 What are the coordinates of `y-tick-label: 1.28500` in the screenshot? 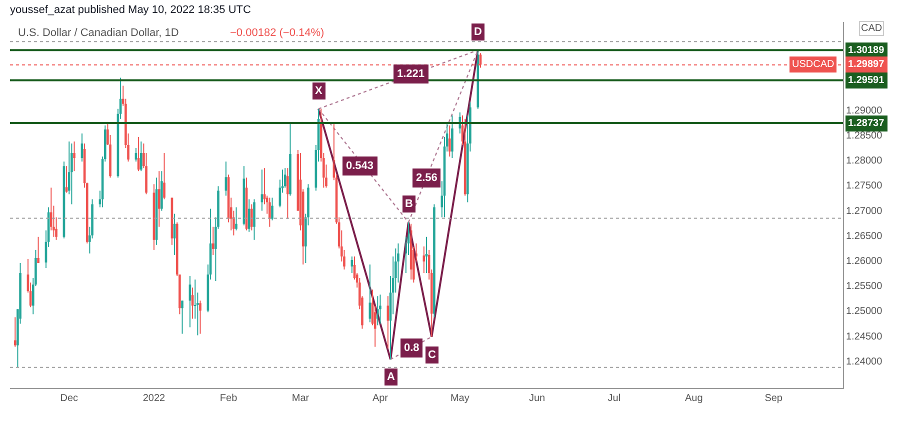 It's located at (864, 136).